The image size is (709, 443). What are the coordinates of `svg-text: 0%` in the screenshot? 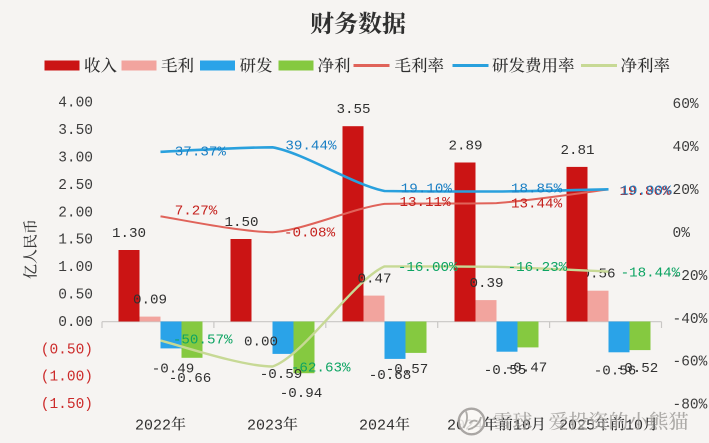 It's located at (682, 234).